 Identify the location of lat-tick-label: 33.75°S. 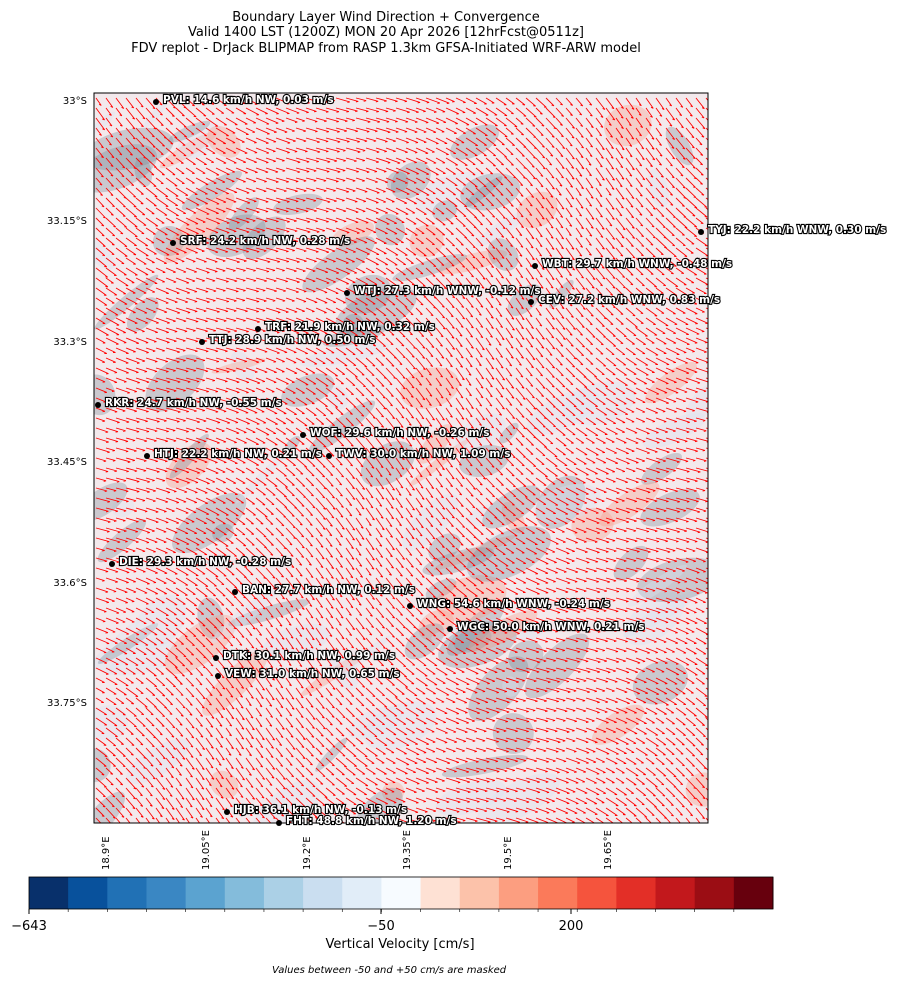
(67, 703).